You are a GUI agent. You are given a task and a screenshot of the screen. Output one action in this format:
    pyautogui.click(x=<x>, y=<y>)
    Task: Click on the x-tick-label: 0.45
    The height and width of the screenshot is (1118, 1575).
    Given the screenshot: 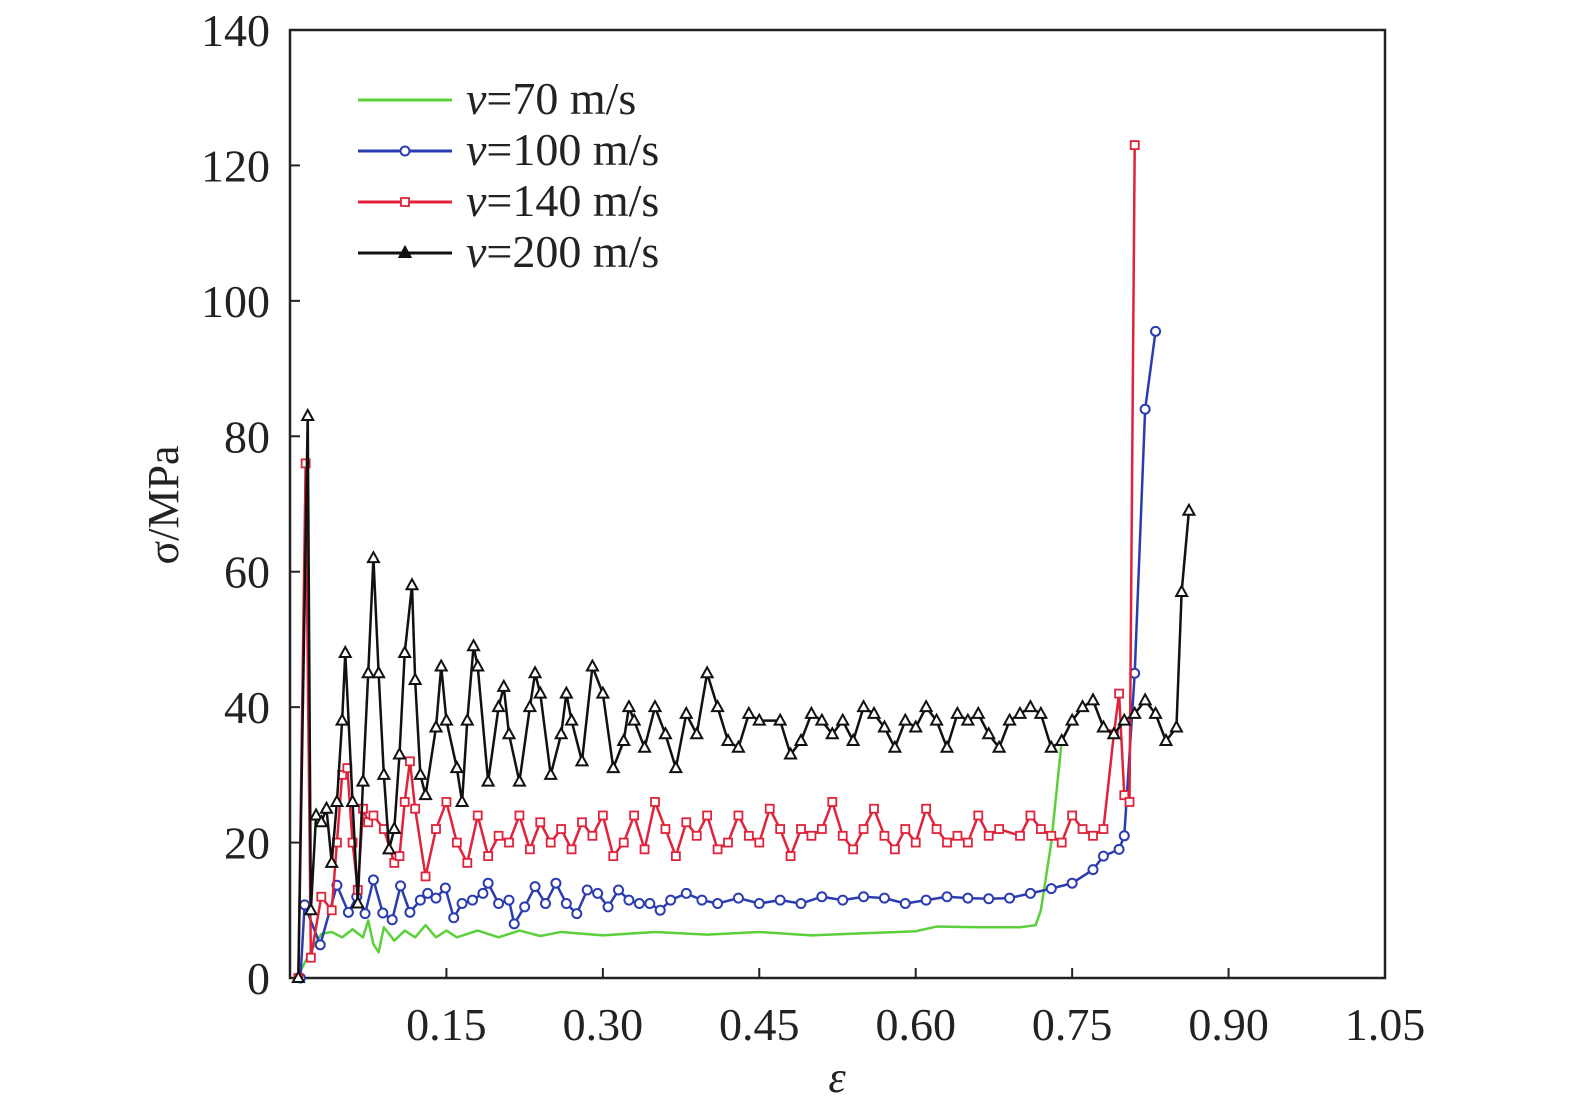 What is the action you would take?
    pyautogui.click(x=759, y=1024)
    